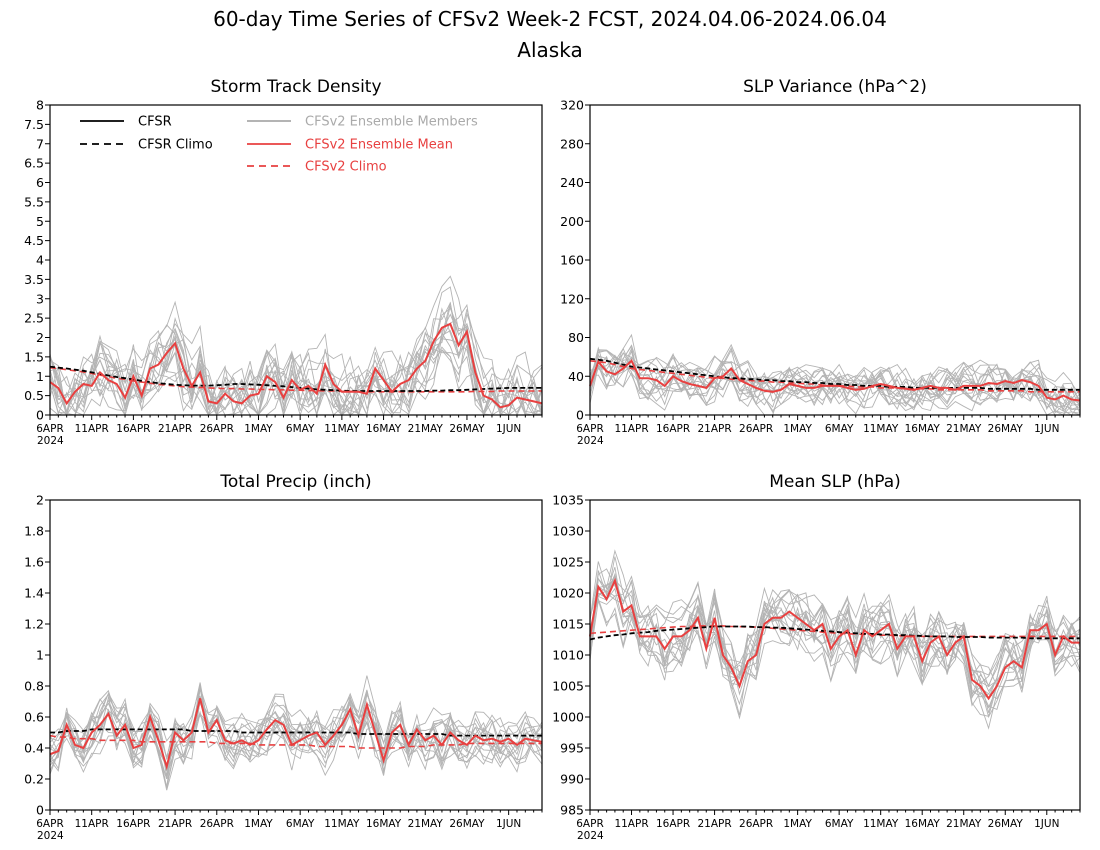 The width and height of the screenshot is (1100, 850). I want to click on y-tick-label: 2, so click(40, 500).